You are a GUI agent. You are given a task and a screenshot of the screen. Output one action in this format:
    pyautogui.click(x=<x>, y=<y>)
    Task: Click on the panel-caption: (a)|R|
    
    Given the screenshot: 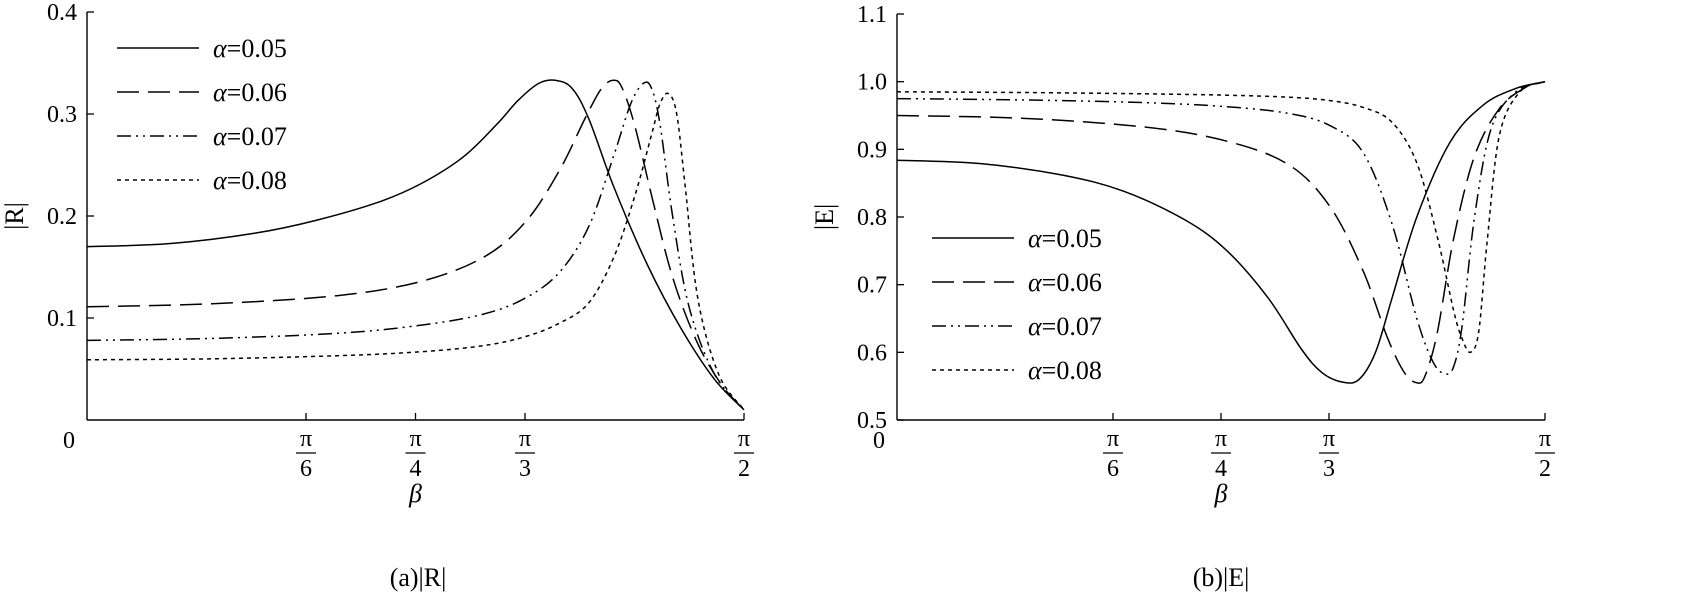 What is the action you would take?
    pyautogui.click(x=418, y=577)
    